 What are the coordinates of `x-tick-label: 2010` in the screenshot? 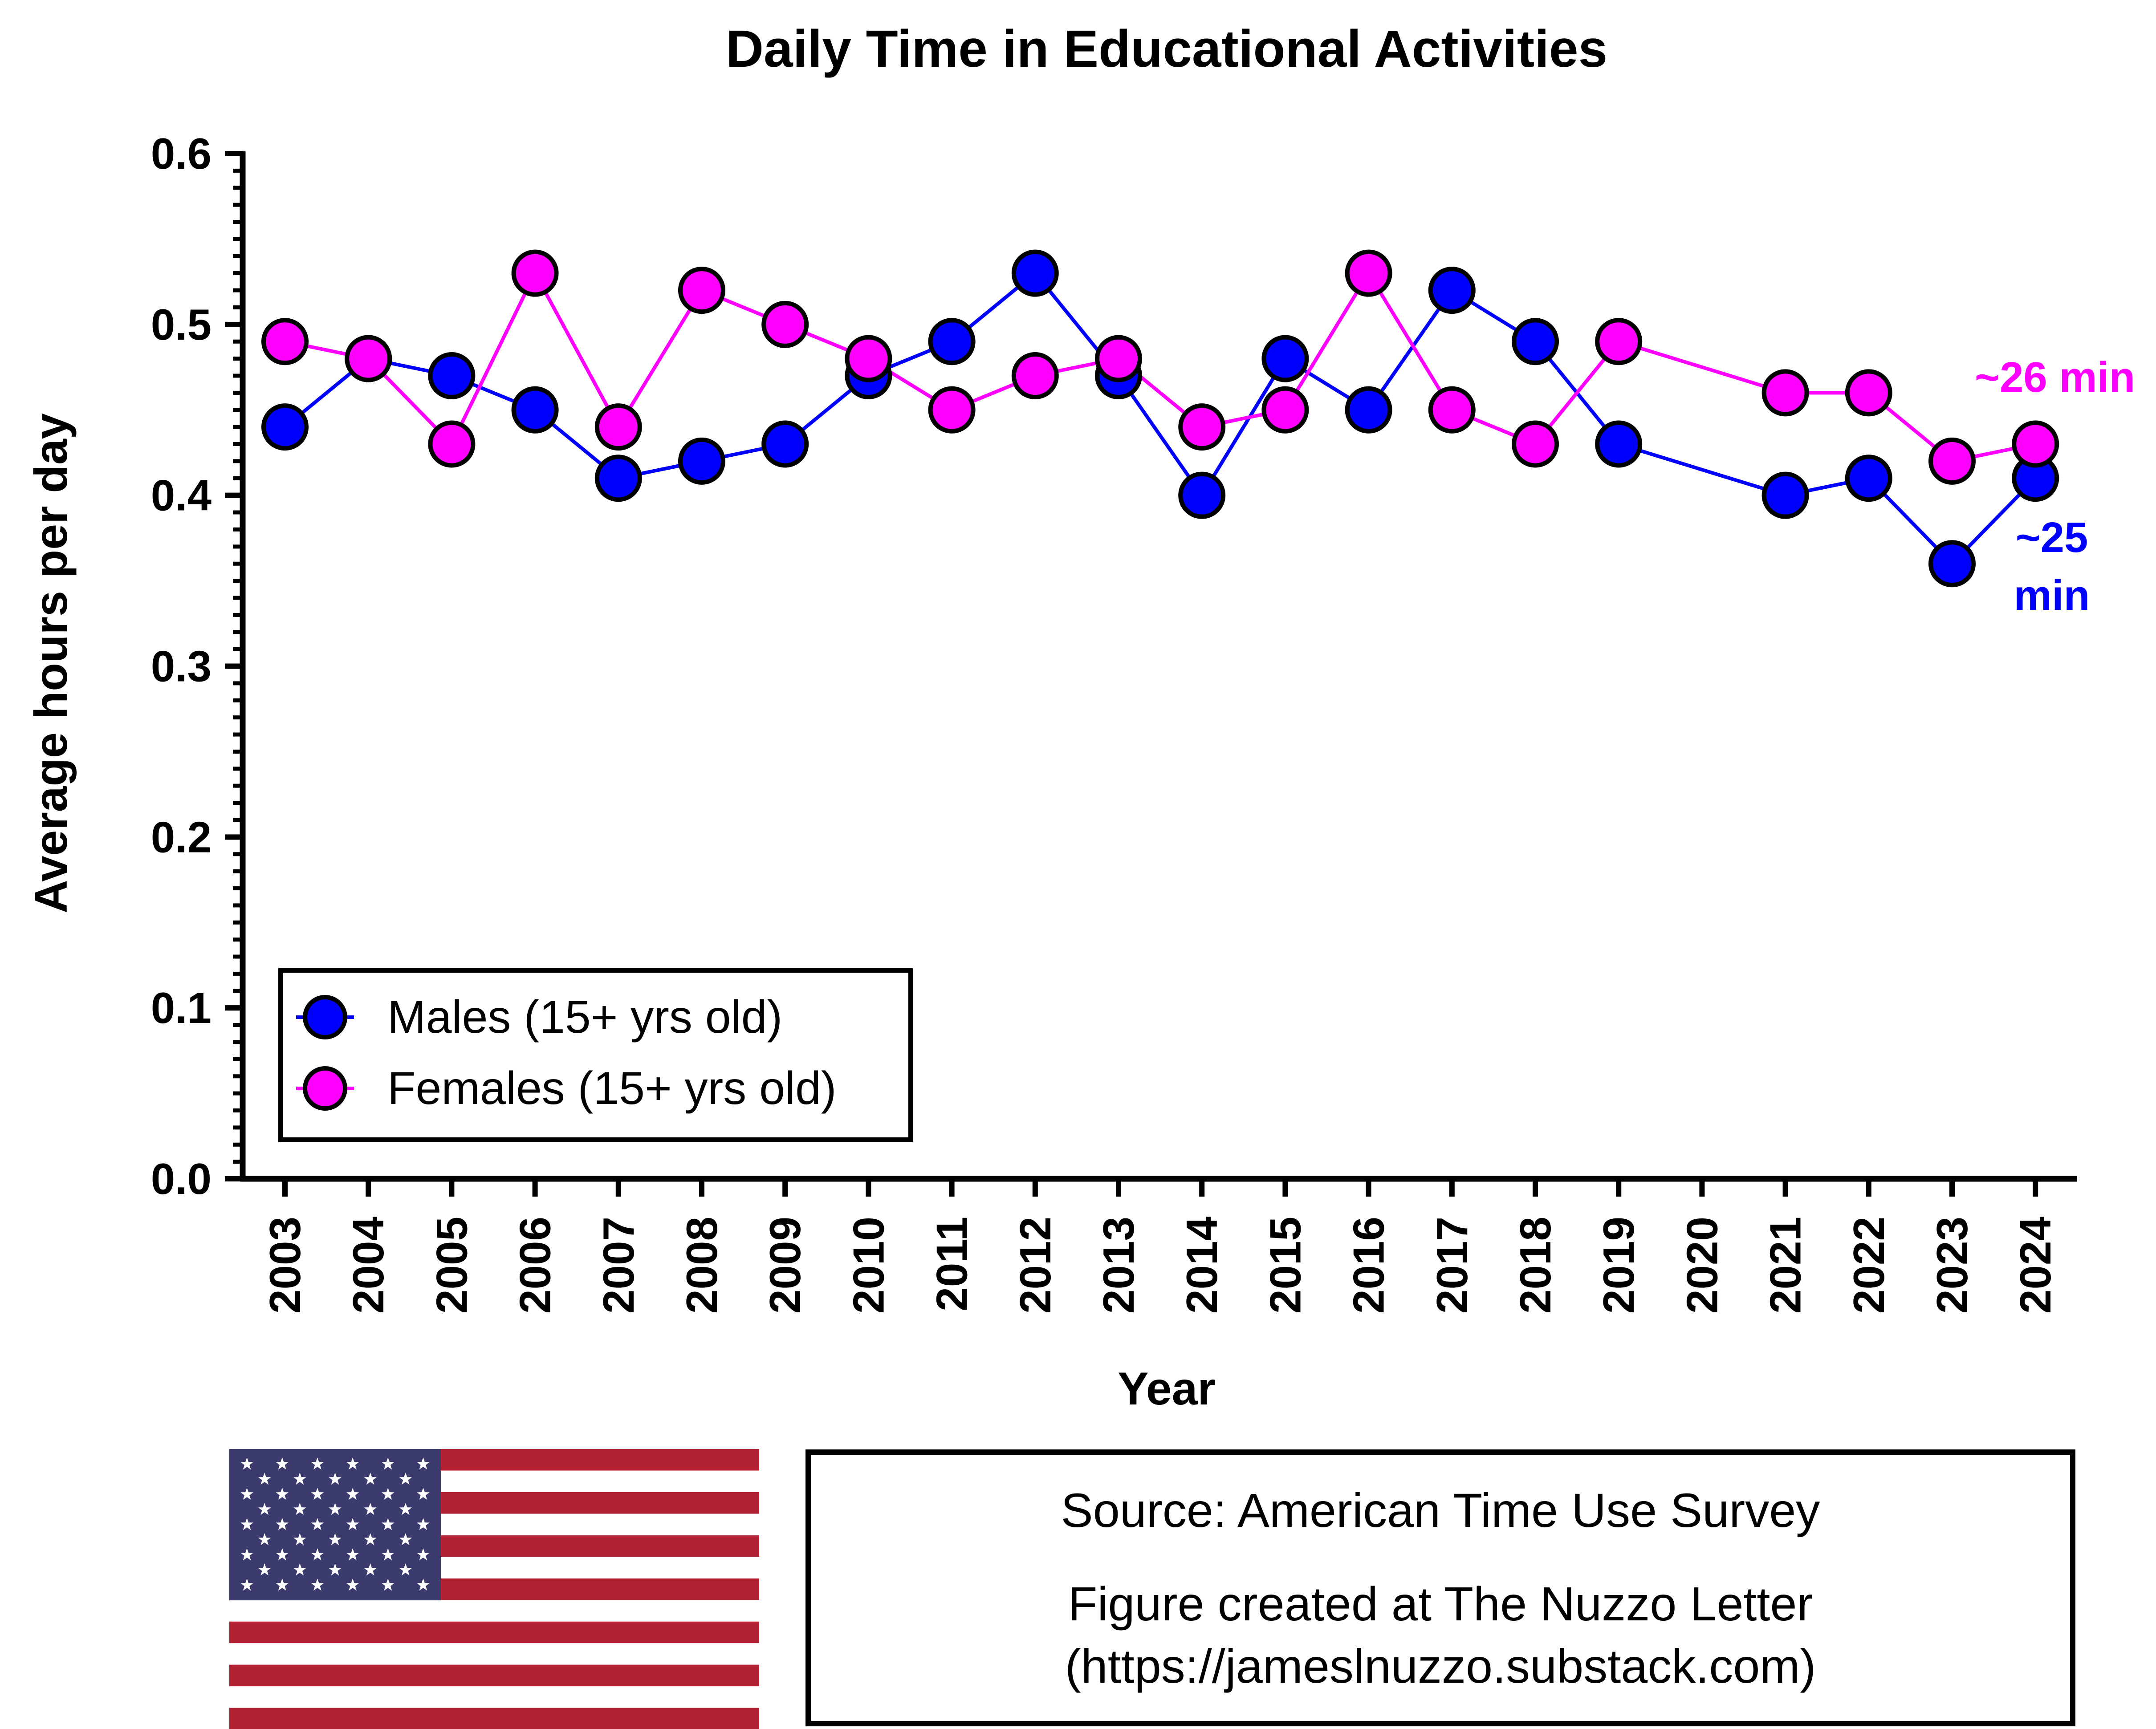 It's located at (868, 1265).